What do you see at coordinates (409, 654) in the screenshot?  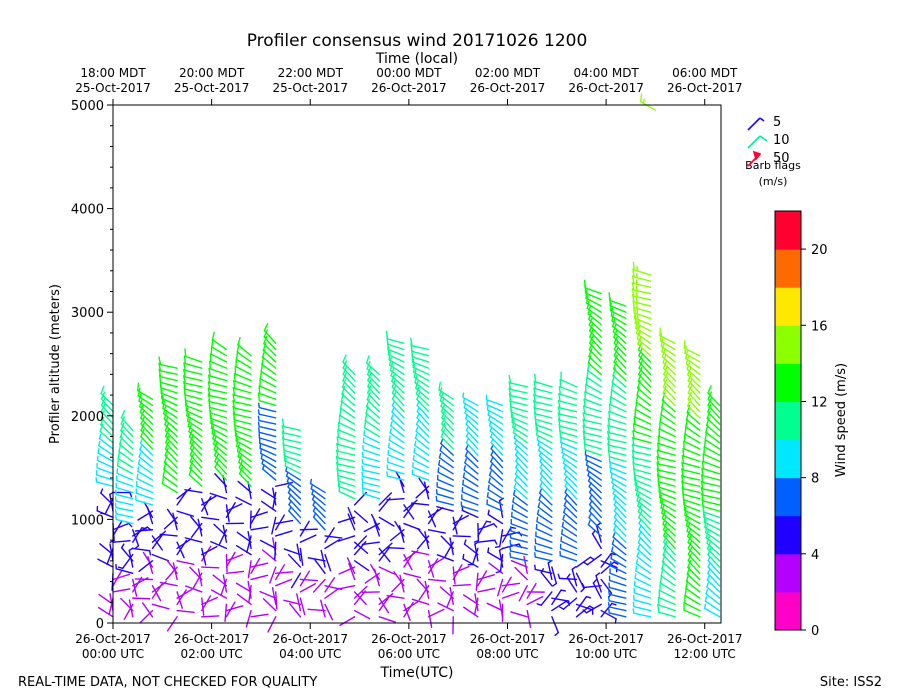 I see `x-tick-label-time: 06:00 UTC` at bounding box center [409, 654].